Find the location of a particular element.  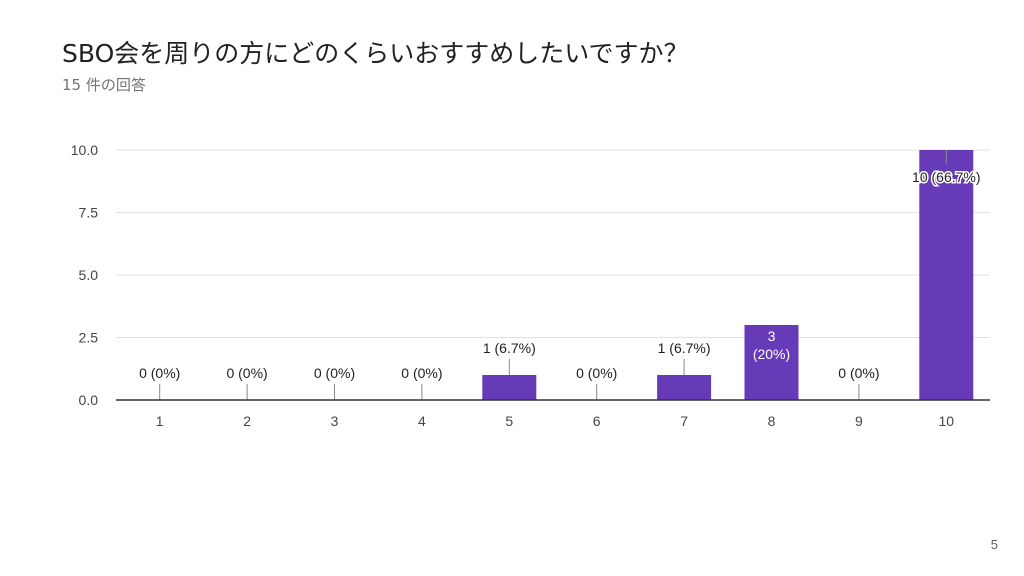

x-tick-label: 1 is located at coordinates (160, 421).